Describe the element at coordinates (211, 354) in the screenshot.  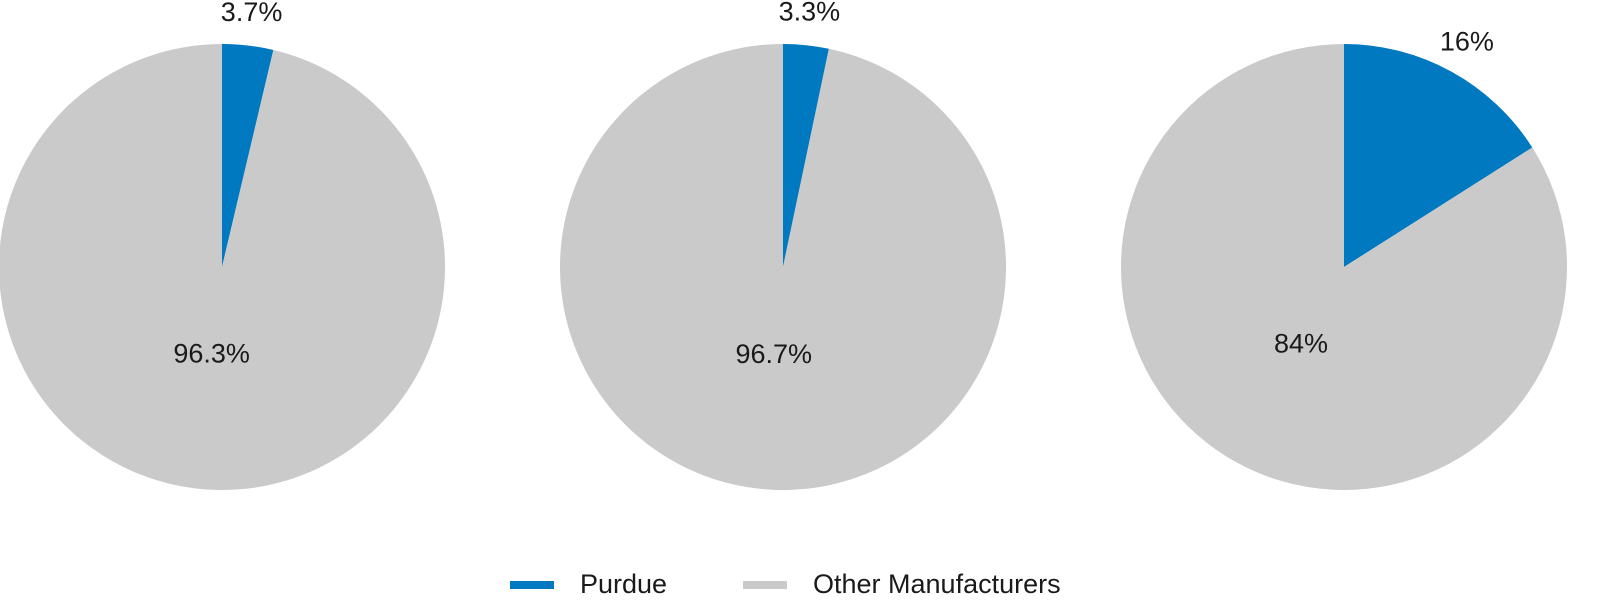
I see `data-label: 96.3%` at that location.